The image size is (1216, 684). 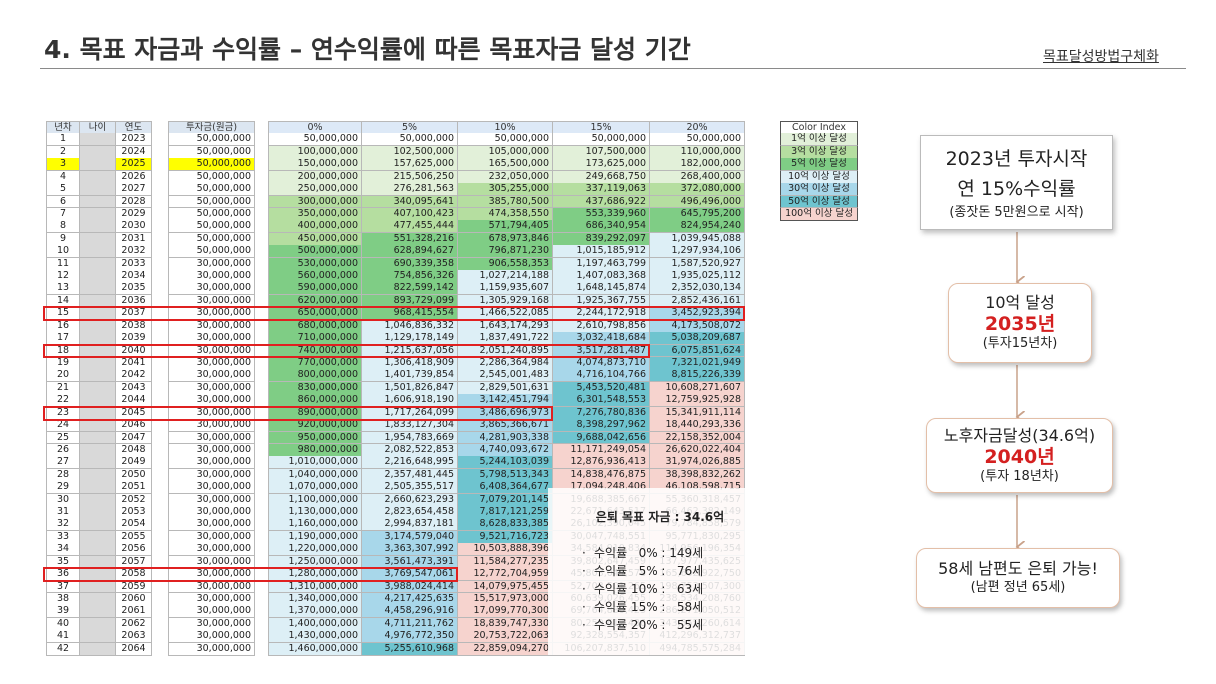 What do you see at coordinates (315, 214) in the screenshot?
I see `balance: 350,000,000` at bounding box center [315, 214].